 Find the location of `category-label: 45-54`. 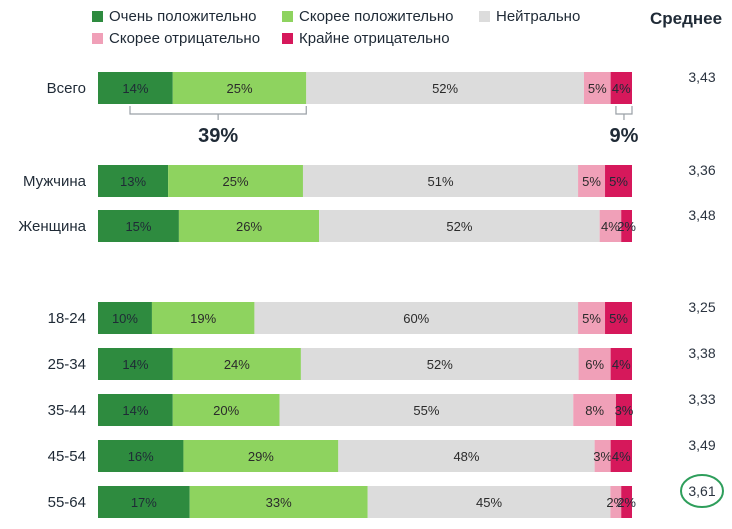

category-label: 45-54 is located at coordinates (67, 456).